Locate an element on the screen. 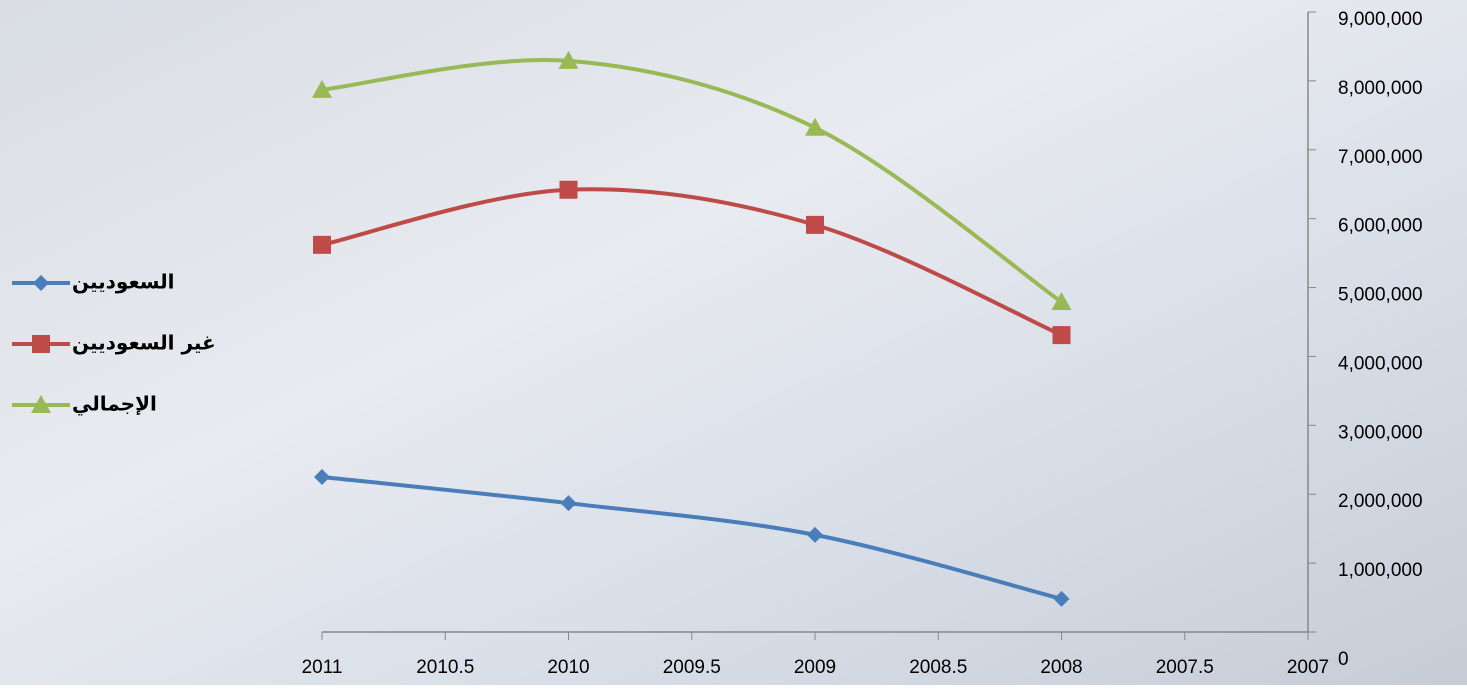 The image size is (1467, 690). y-tick-label: 9,000,000 is located at coordinates (1380, 19).